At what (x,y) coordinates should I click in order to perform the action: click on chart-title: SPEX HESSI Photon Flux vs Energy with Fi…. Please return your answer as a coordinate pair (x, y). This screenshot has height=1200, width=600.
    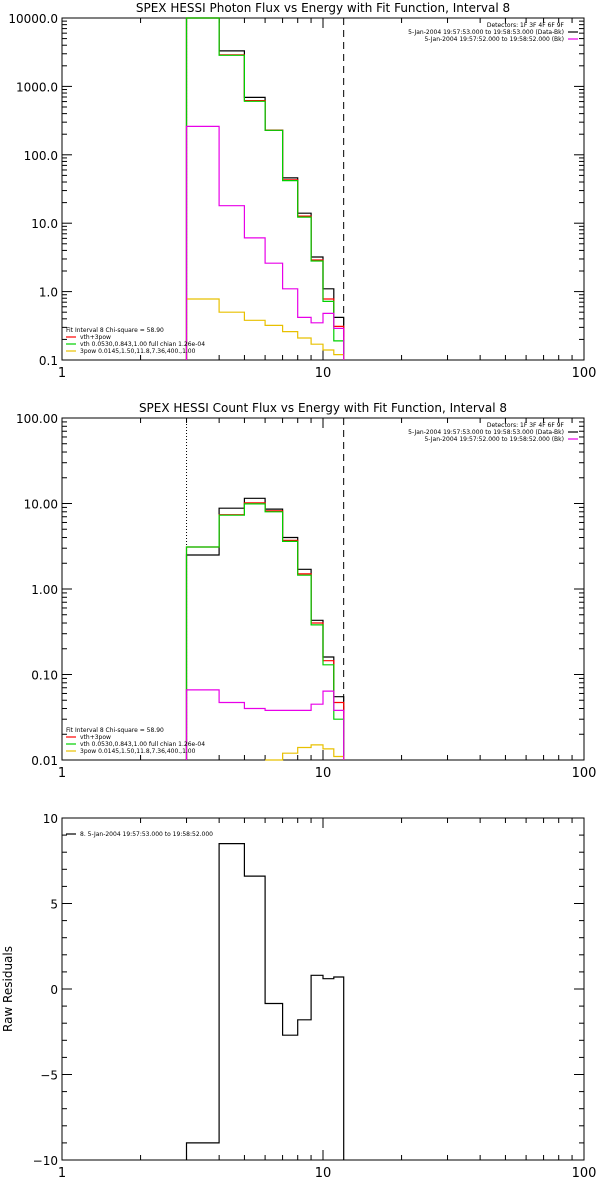
    Looking at the image, I should click on (323, 8).